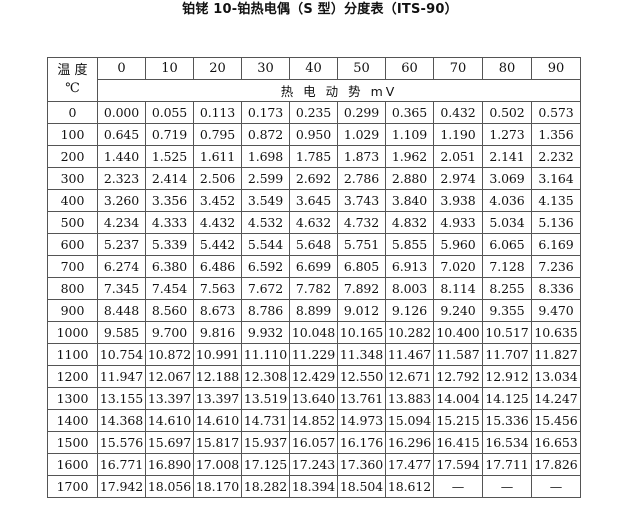 The image size is (640, 512). I want to click on emf-value-cell: 0.645, so click(121, 134).